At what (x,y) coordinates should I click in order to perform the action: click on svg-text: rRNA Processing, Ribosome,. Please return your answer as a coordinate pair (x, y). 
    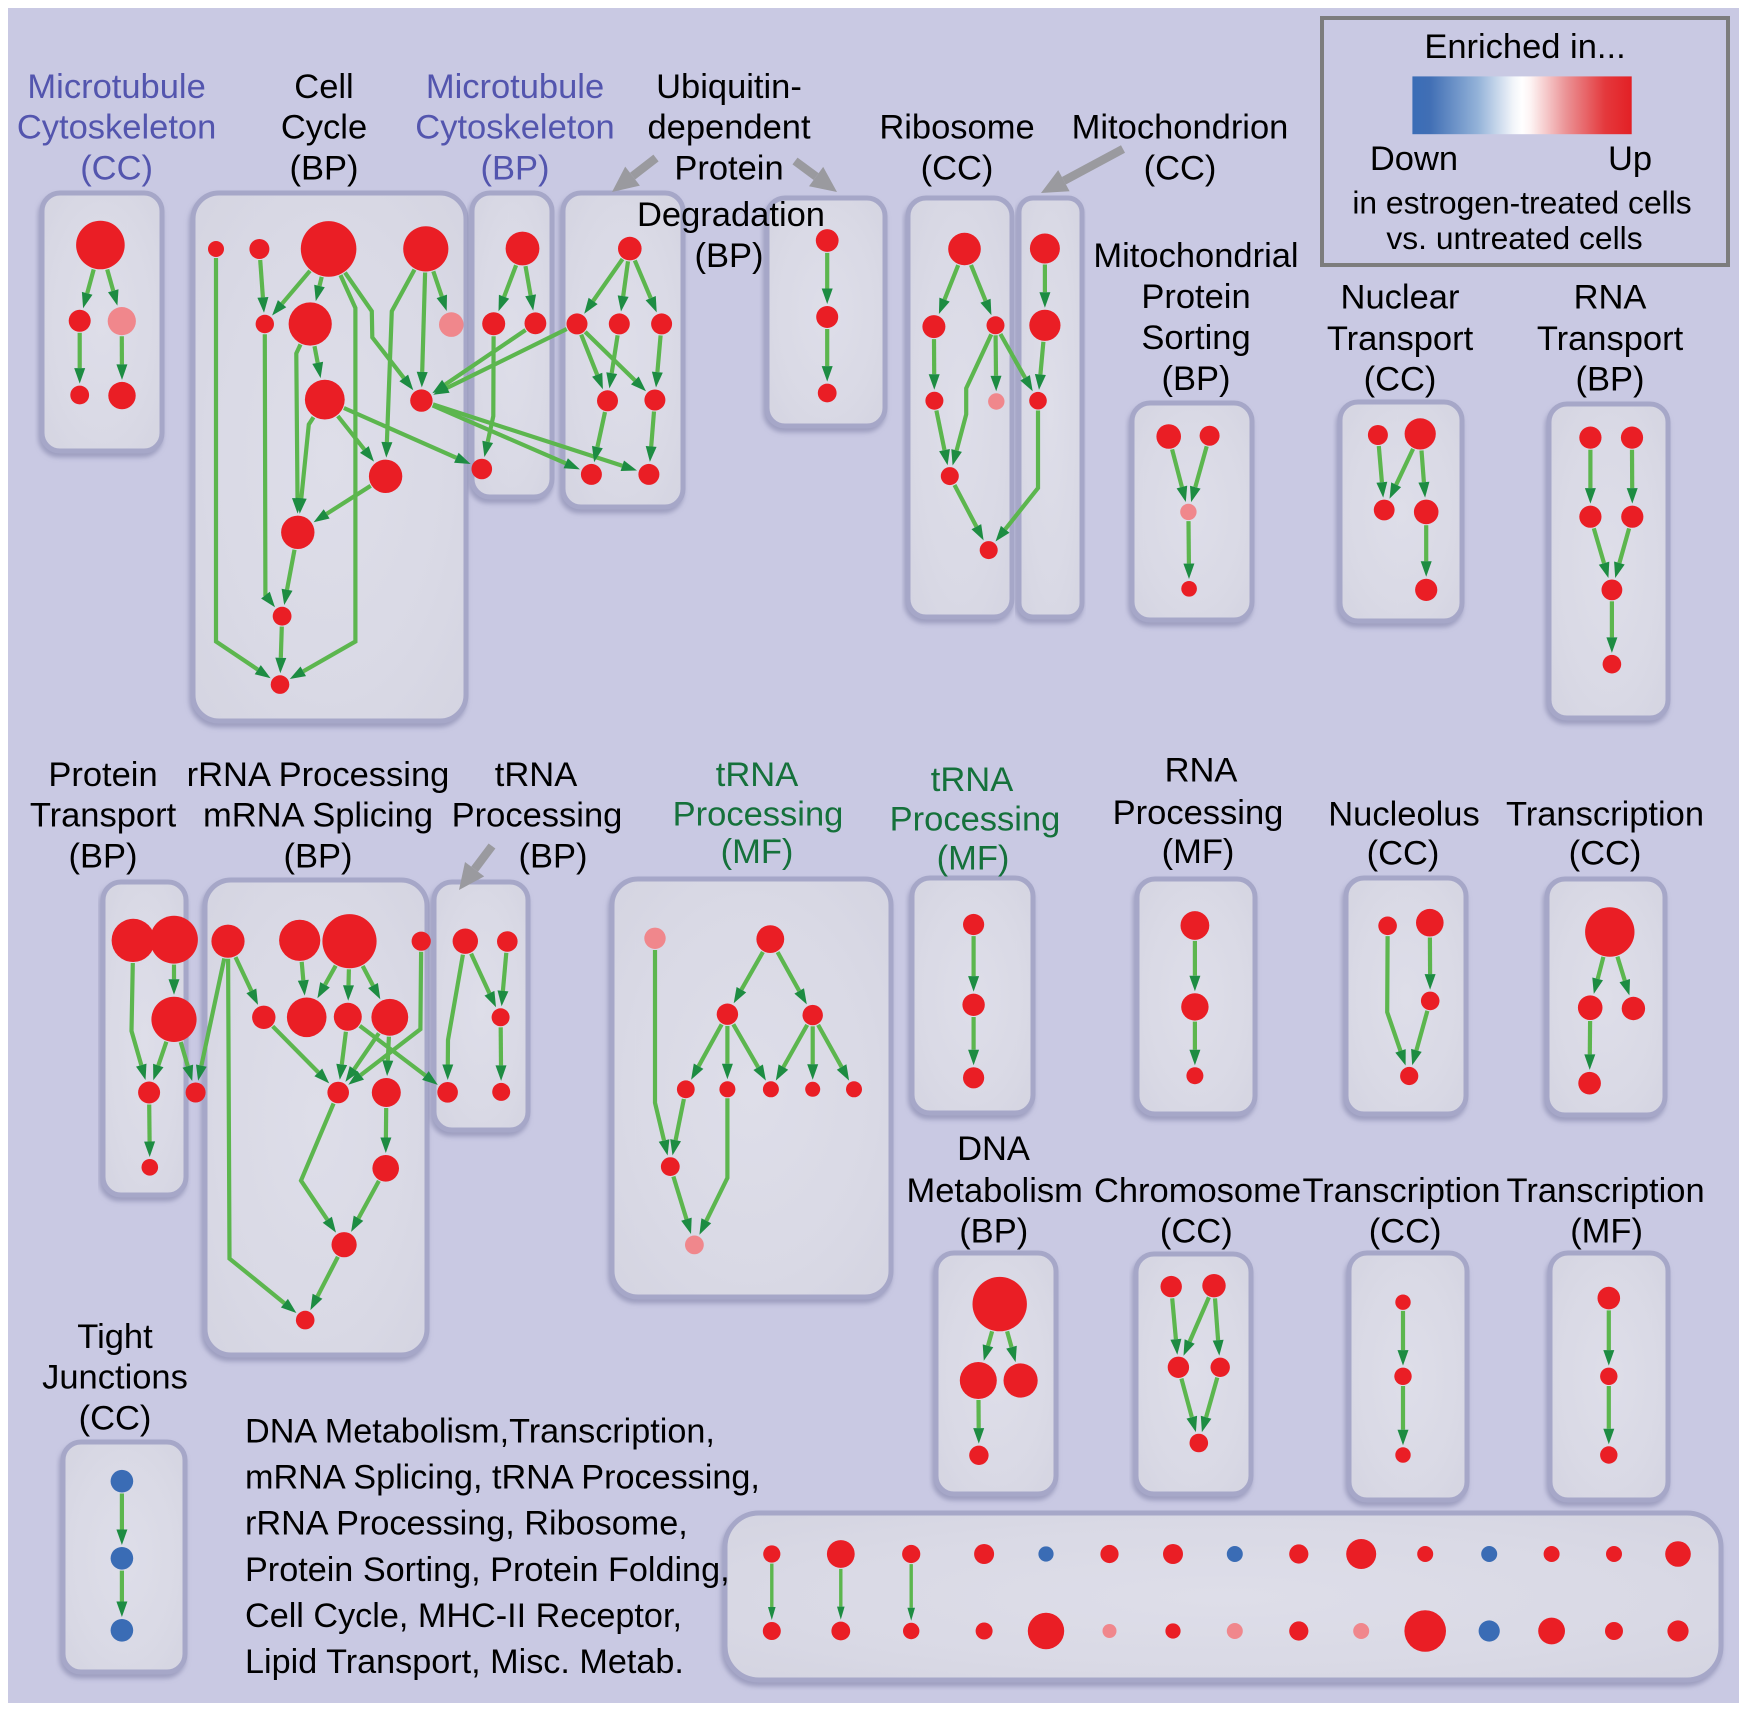
    Looking at the image, I should click on (466, 1524).